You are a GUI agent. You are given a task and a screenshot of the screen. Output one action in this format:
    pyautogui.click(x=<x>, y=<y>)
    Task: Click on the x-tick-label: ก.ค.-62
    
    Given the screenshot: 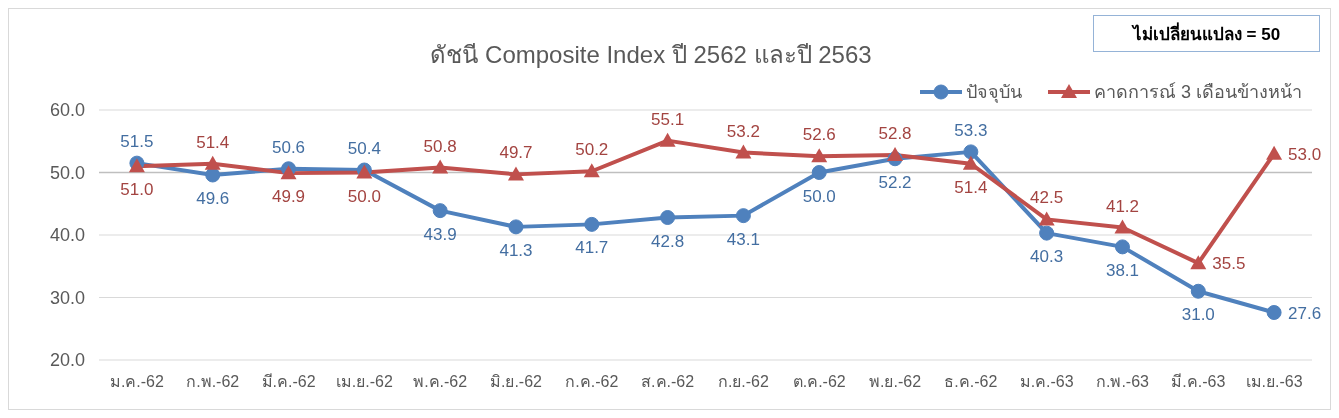 What is the action you would take?
    pyautogui.click(x=592, y=382)
    